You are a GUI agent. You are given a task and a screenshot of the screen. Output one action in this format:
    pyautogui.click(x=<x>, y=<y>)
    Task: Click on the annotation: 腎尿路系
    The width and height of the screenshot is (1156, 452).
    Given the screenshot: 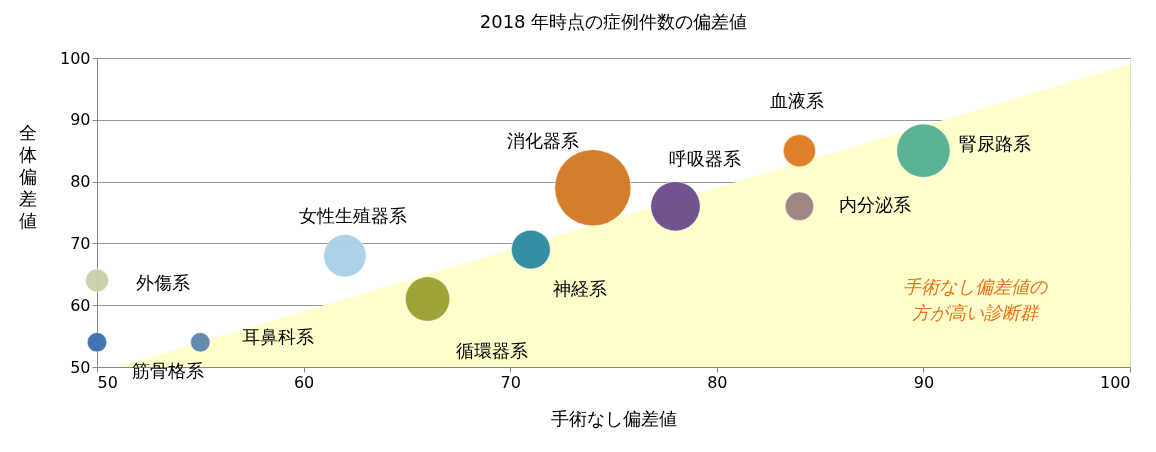 What is the action you would take?
    pyautogui.click(x=995, y=143)
    